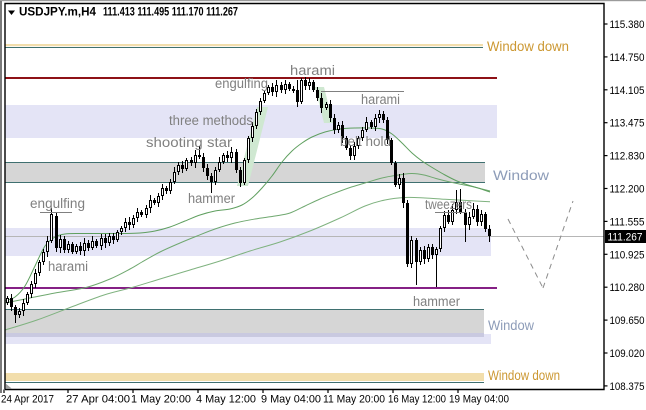  What do you see at coordinates (417, 400) in the screenshot?
I see `svg-text: 16 May 12:00` at bounding box center [417, 400].